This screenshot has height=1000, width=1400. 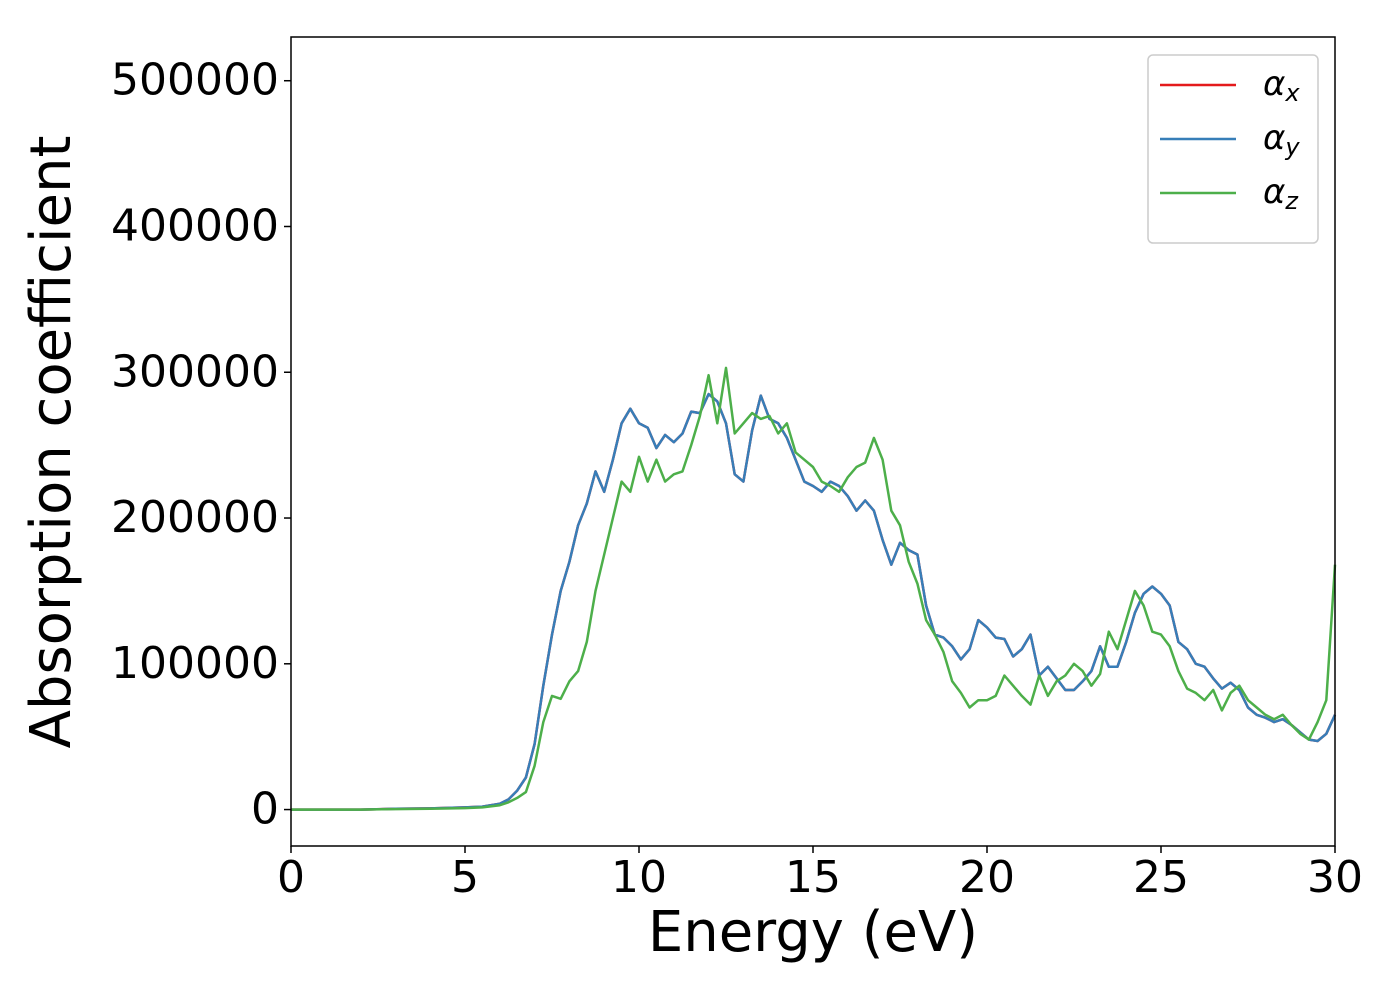 I want to click on y-tick-label: 500000, so click(x=195, y=80).